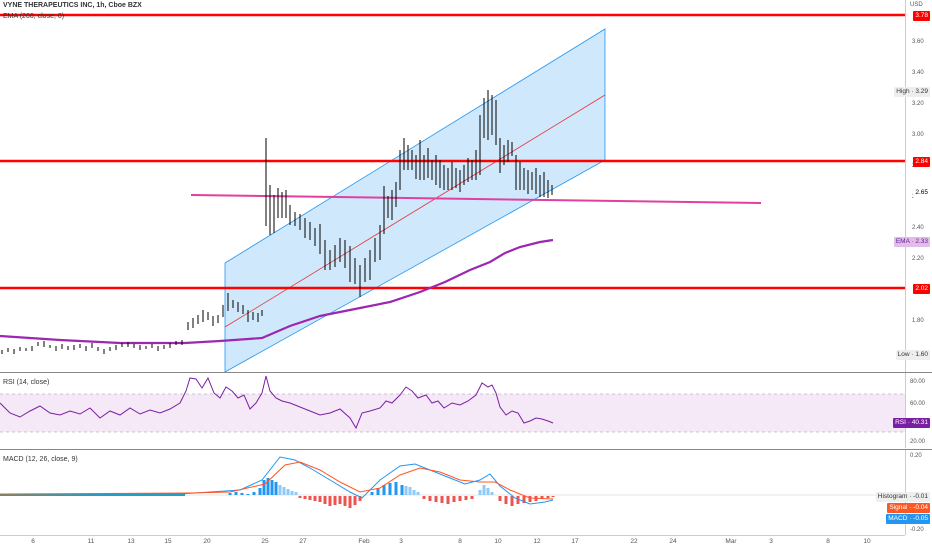 The height and width of the screenshot is (551, 932). What do you see at coordinates (917, 530) in the screenshot?
I see `macd-tick: -0.20` at bounding box center [917, 530].